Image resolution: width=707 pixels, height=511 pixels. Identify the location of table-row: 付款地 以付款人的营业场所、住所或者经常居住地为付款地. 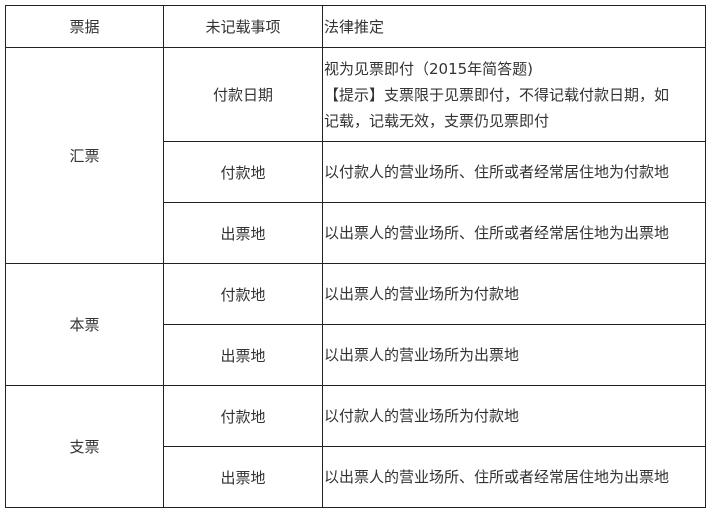
(356, 172).